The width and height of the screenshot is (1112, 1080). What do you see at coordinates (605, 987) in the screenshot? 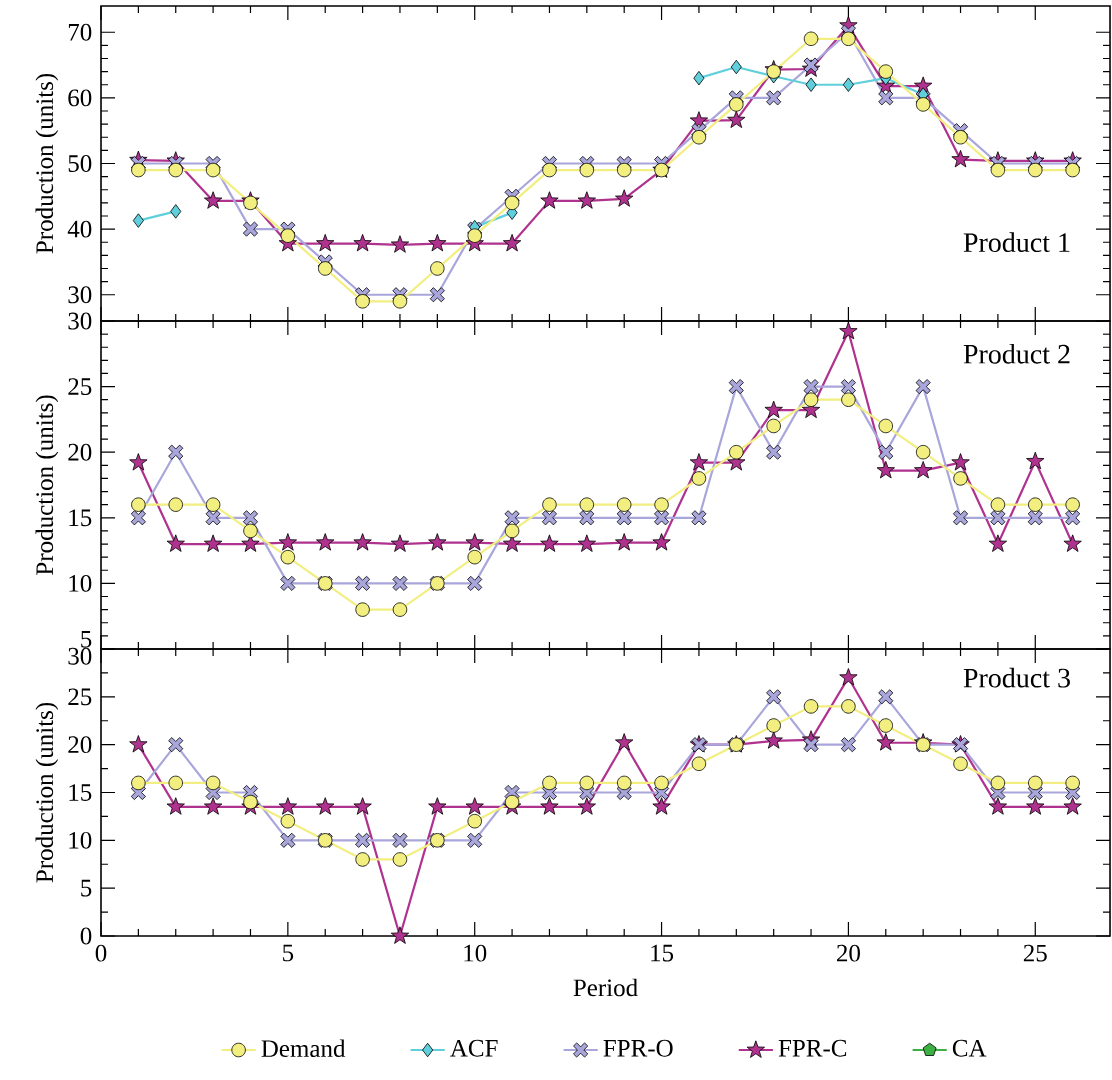
I see `x-axis-title: Period` at bounding box center [605, 987].